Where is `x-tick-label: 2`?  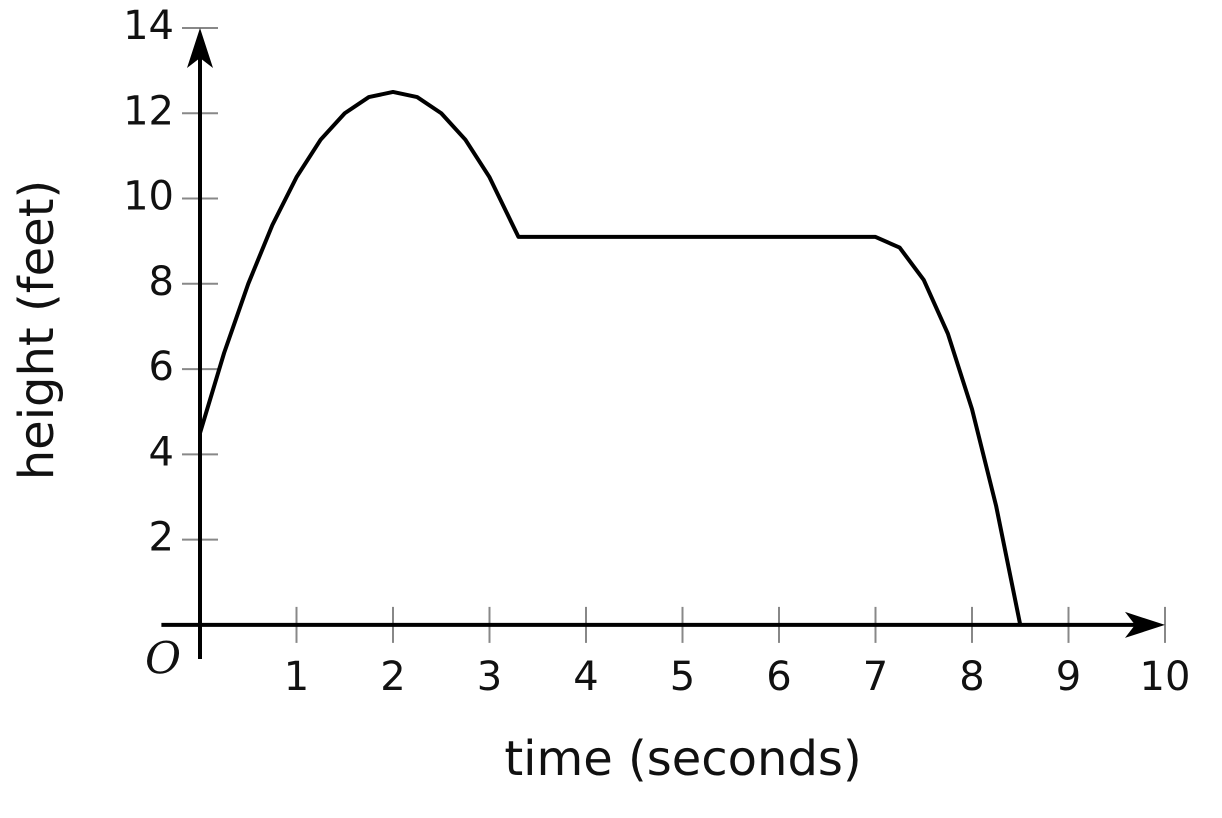 x-tick-label: 2 is located at coordinates (392, 677).